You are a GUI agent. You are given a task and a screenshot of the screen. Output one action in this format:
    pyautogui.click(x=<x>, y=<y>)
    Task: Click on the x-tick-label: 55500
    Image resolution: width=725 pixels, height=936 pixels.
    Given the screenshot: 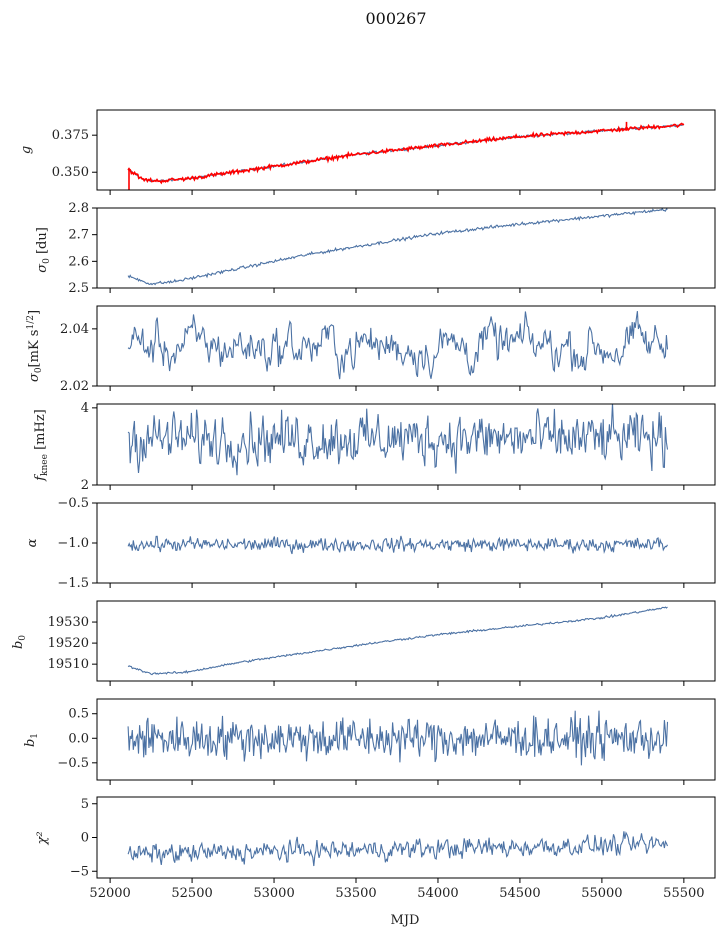 What is the action you would take?
    pyautogui.click(x=683, y=893)
    